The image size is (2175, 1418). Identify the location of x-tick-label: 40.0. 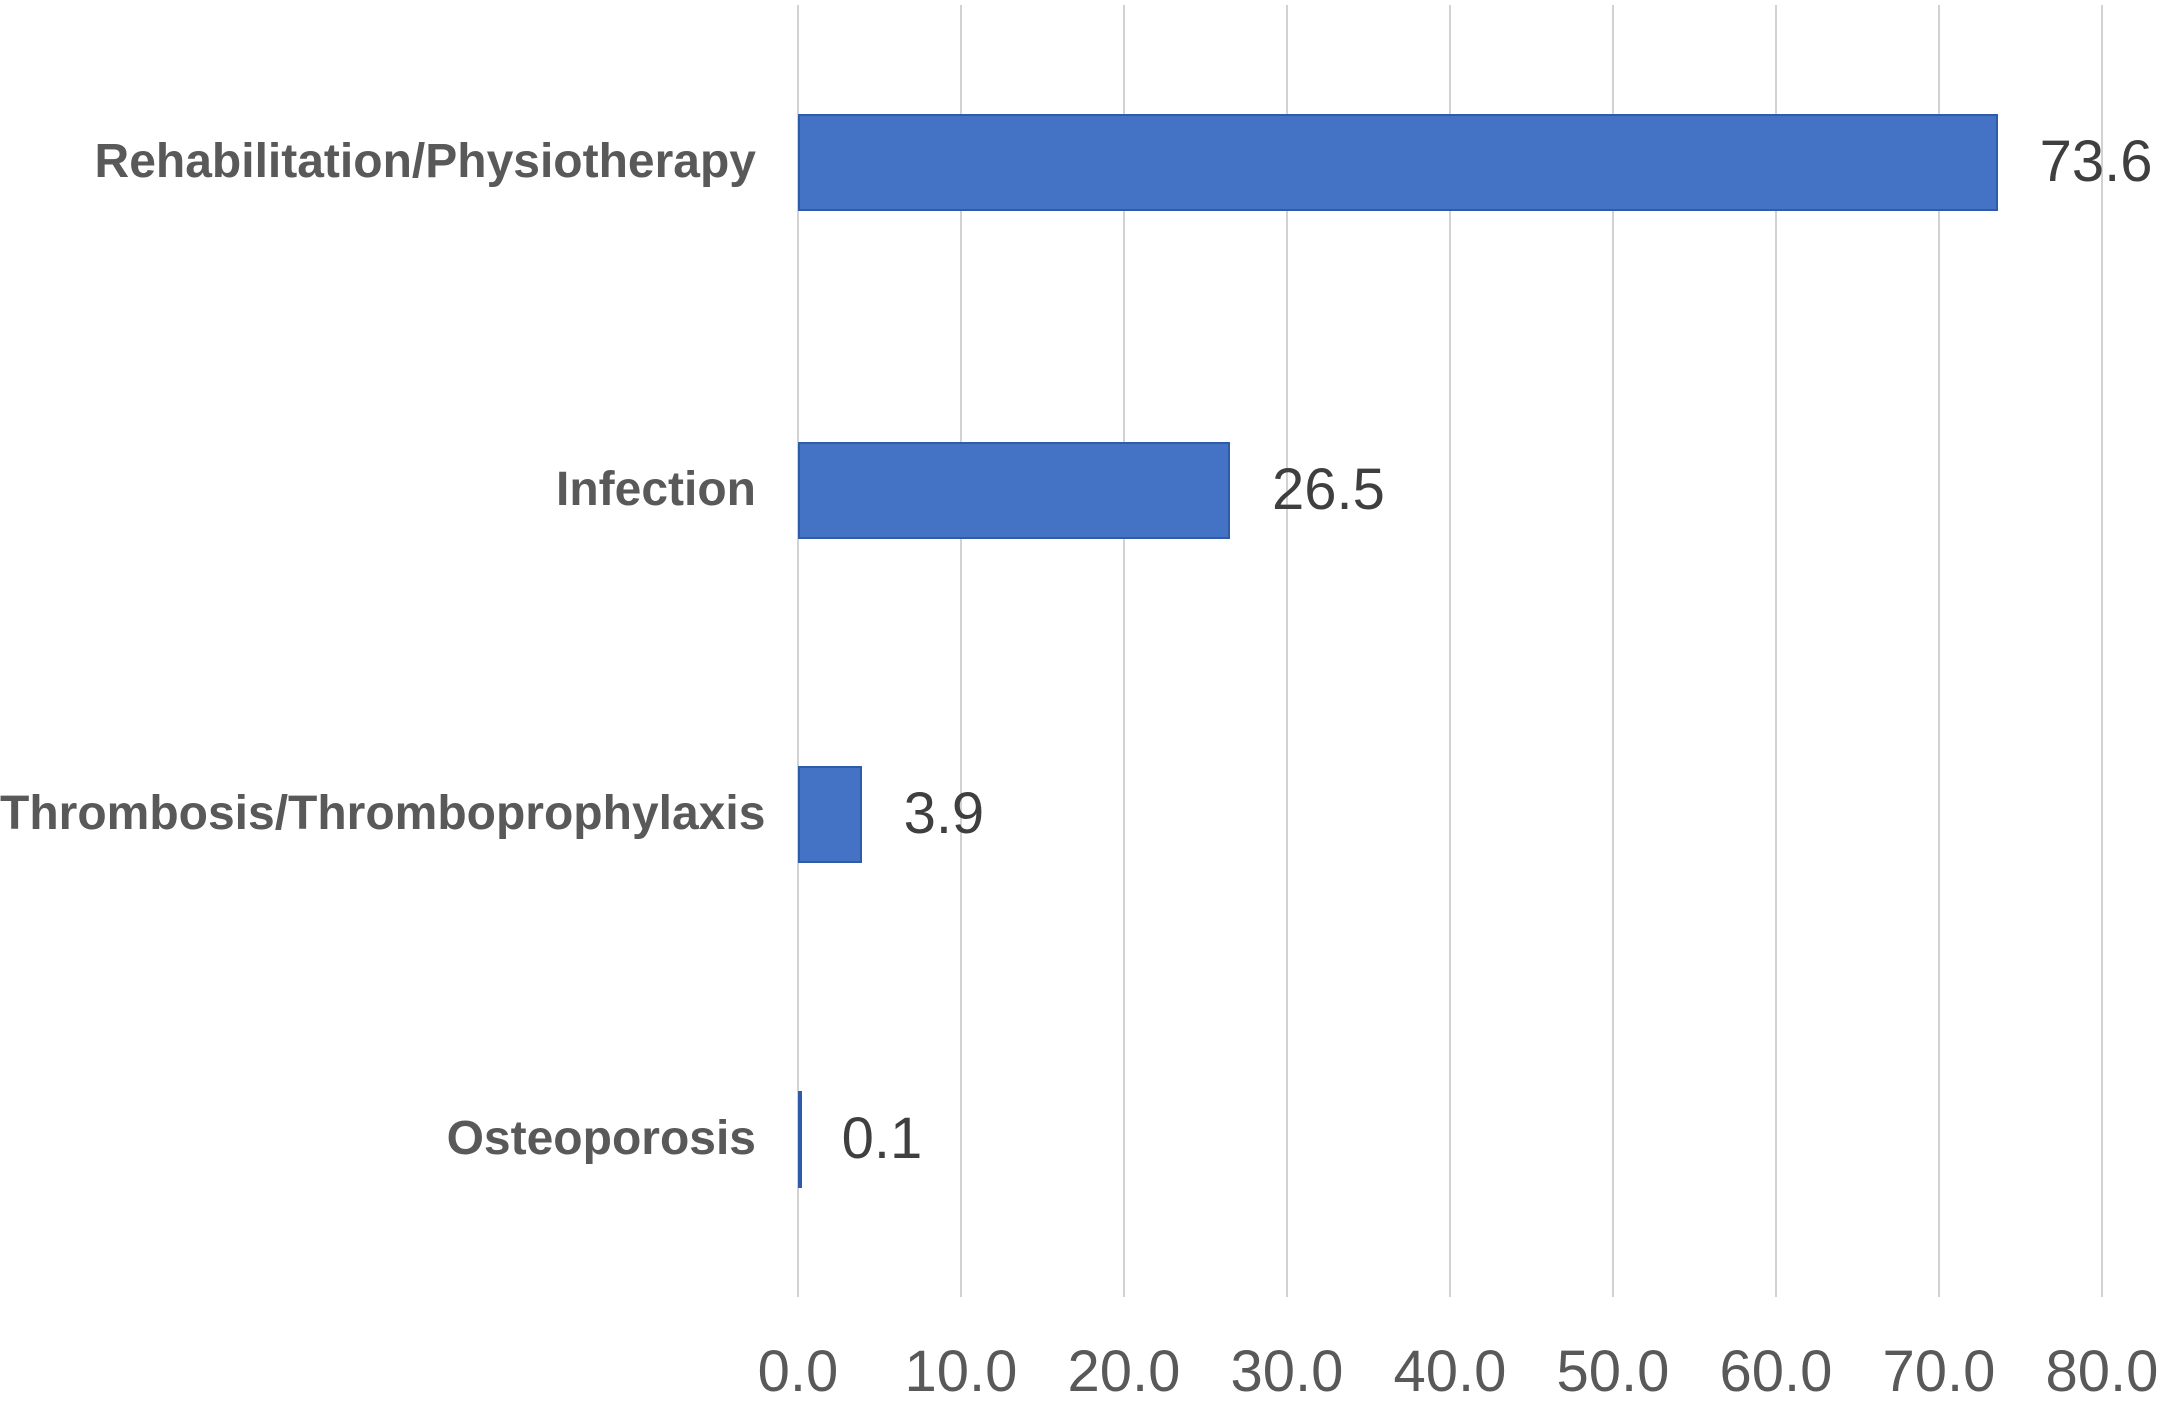
(1450, 1371).